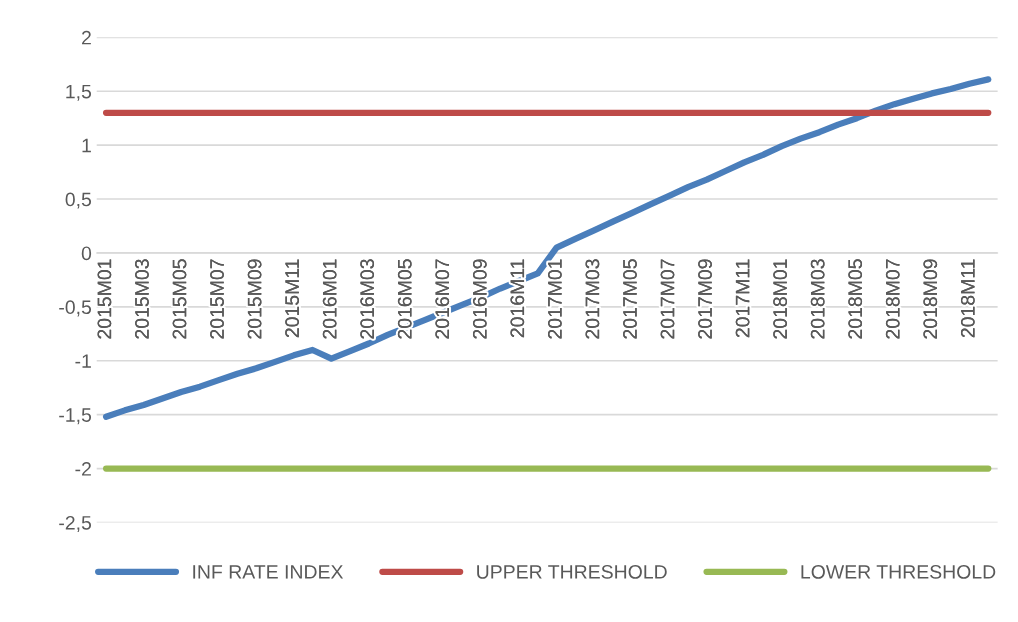 Image resolution: width=1018 pixels, height=622 pixels. What do you see at coordinates (817, 299) in the screenshot?
I see `x-tick-label: 2018M03` at bounding box center [817, 299].